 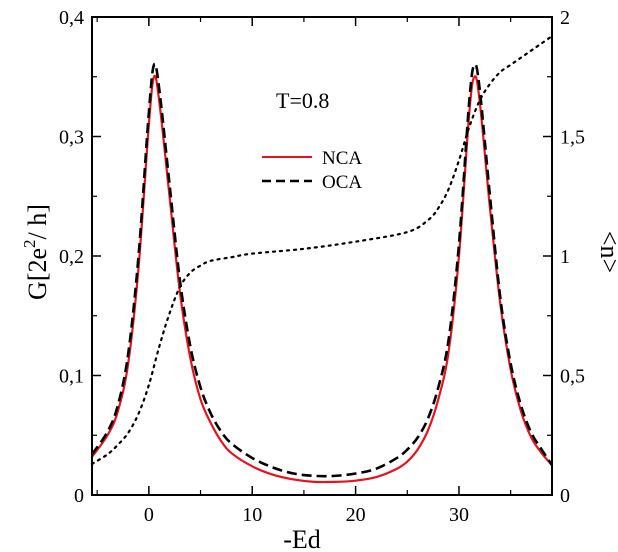 What do you see at coordinates (79, 496) in the screenshot?
I see `y-left-tick-label: 0` at bounding box center [79, 496].